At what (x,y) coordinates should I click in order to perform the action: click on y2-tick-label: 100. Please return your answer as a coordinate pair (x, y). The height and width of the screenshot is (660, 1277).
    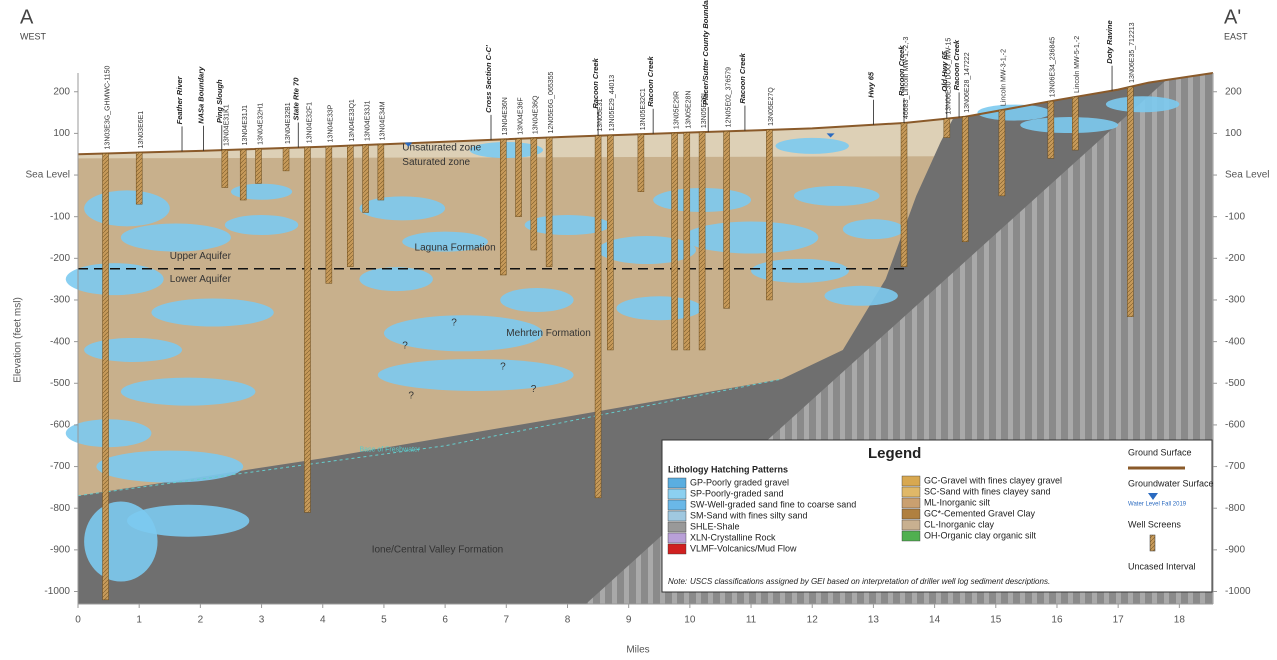
    Looking at the image, I should click on (1233, 133).